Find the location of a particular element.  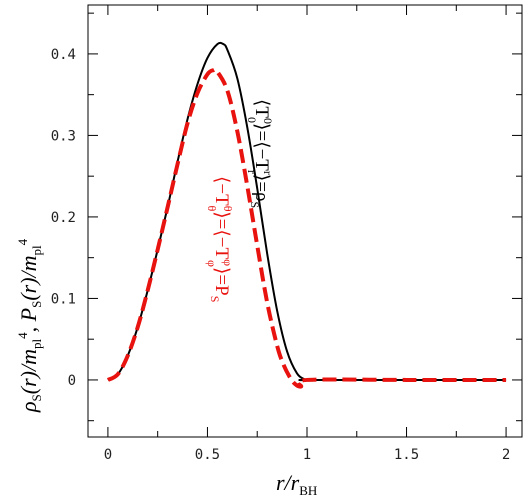

y-tick-label: 0.2 is located at coordinates (63, 218).